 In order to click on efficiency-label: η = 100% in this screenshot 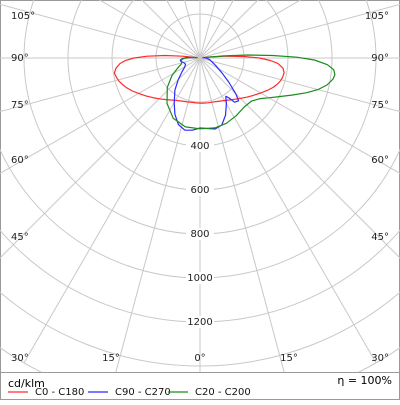, I will do `click(364, 380)`.